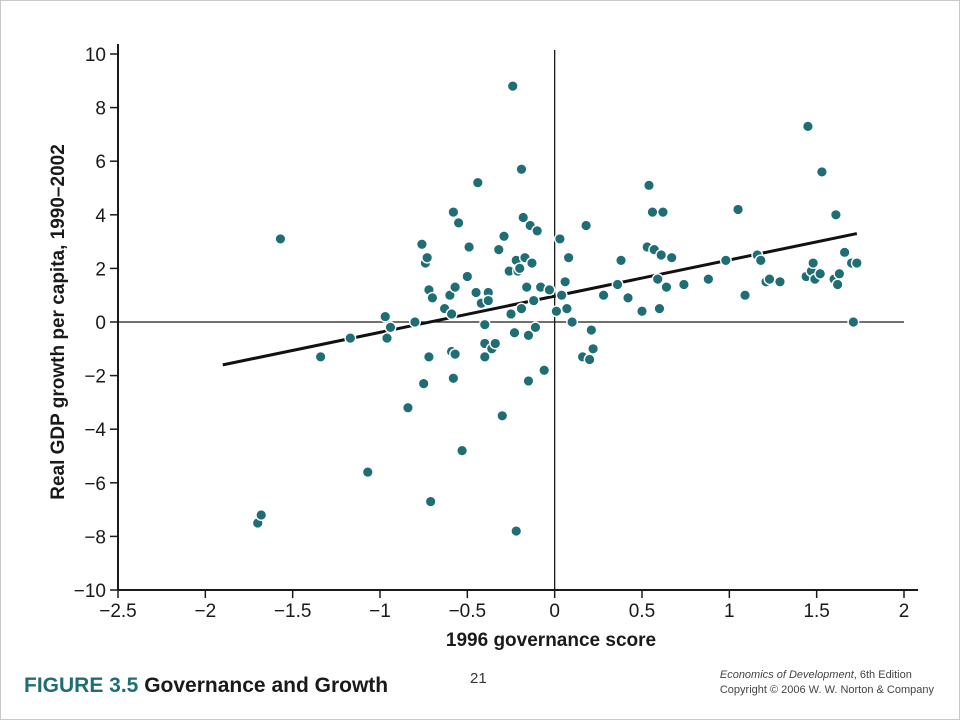 The width and height of the screenshot is (960, 720). Describe the element at coordinates (205, 611) in the screenshot. I see `x-tick-label: −2` at that location.